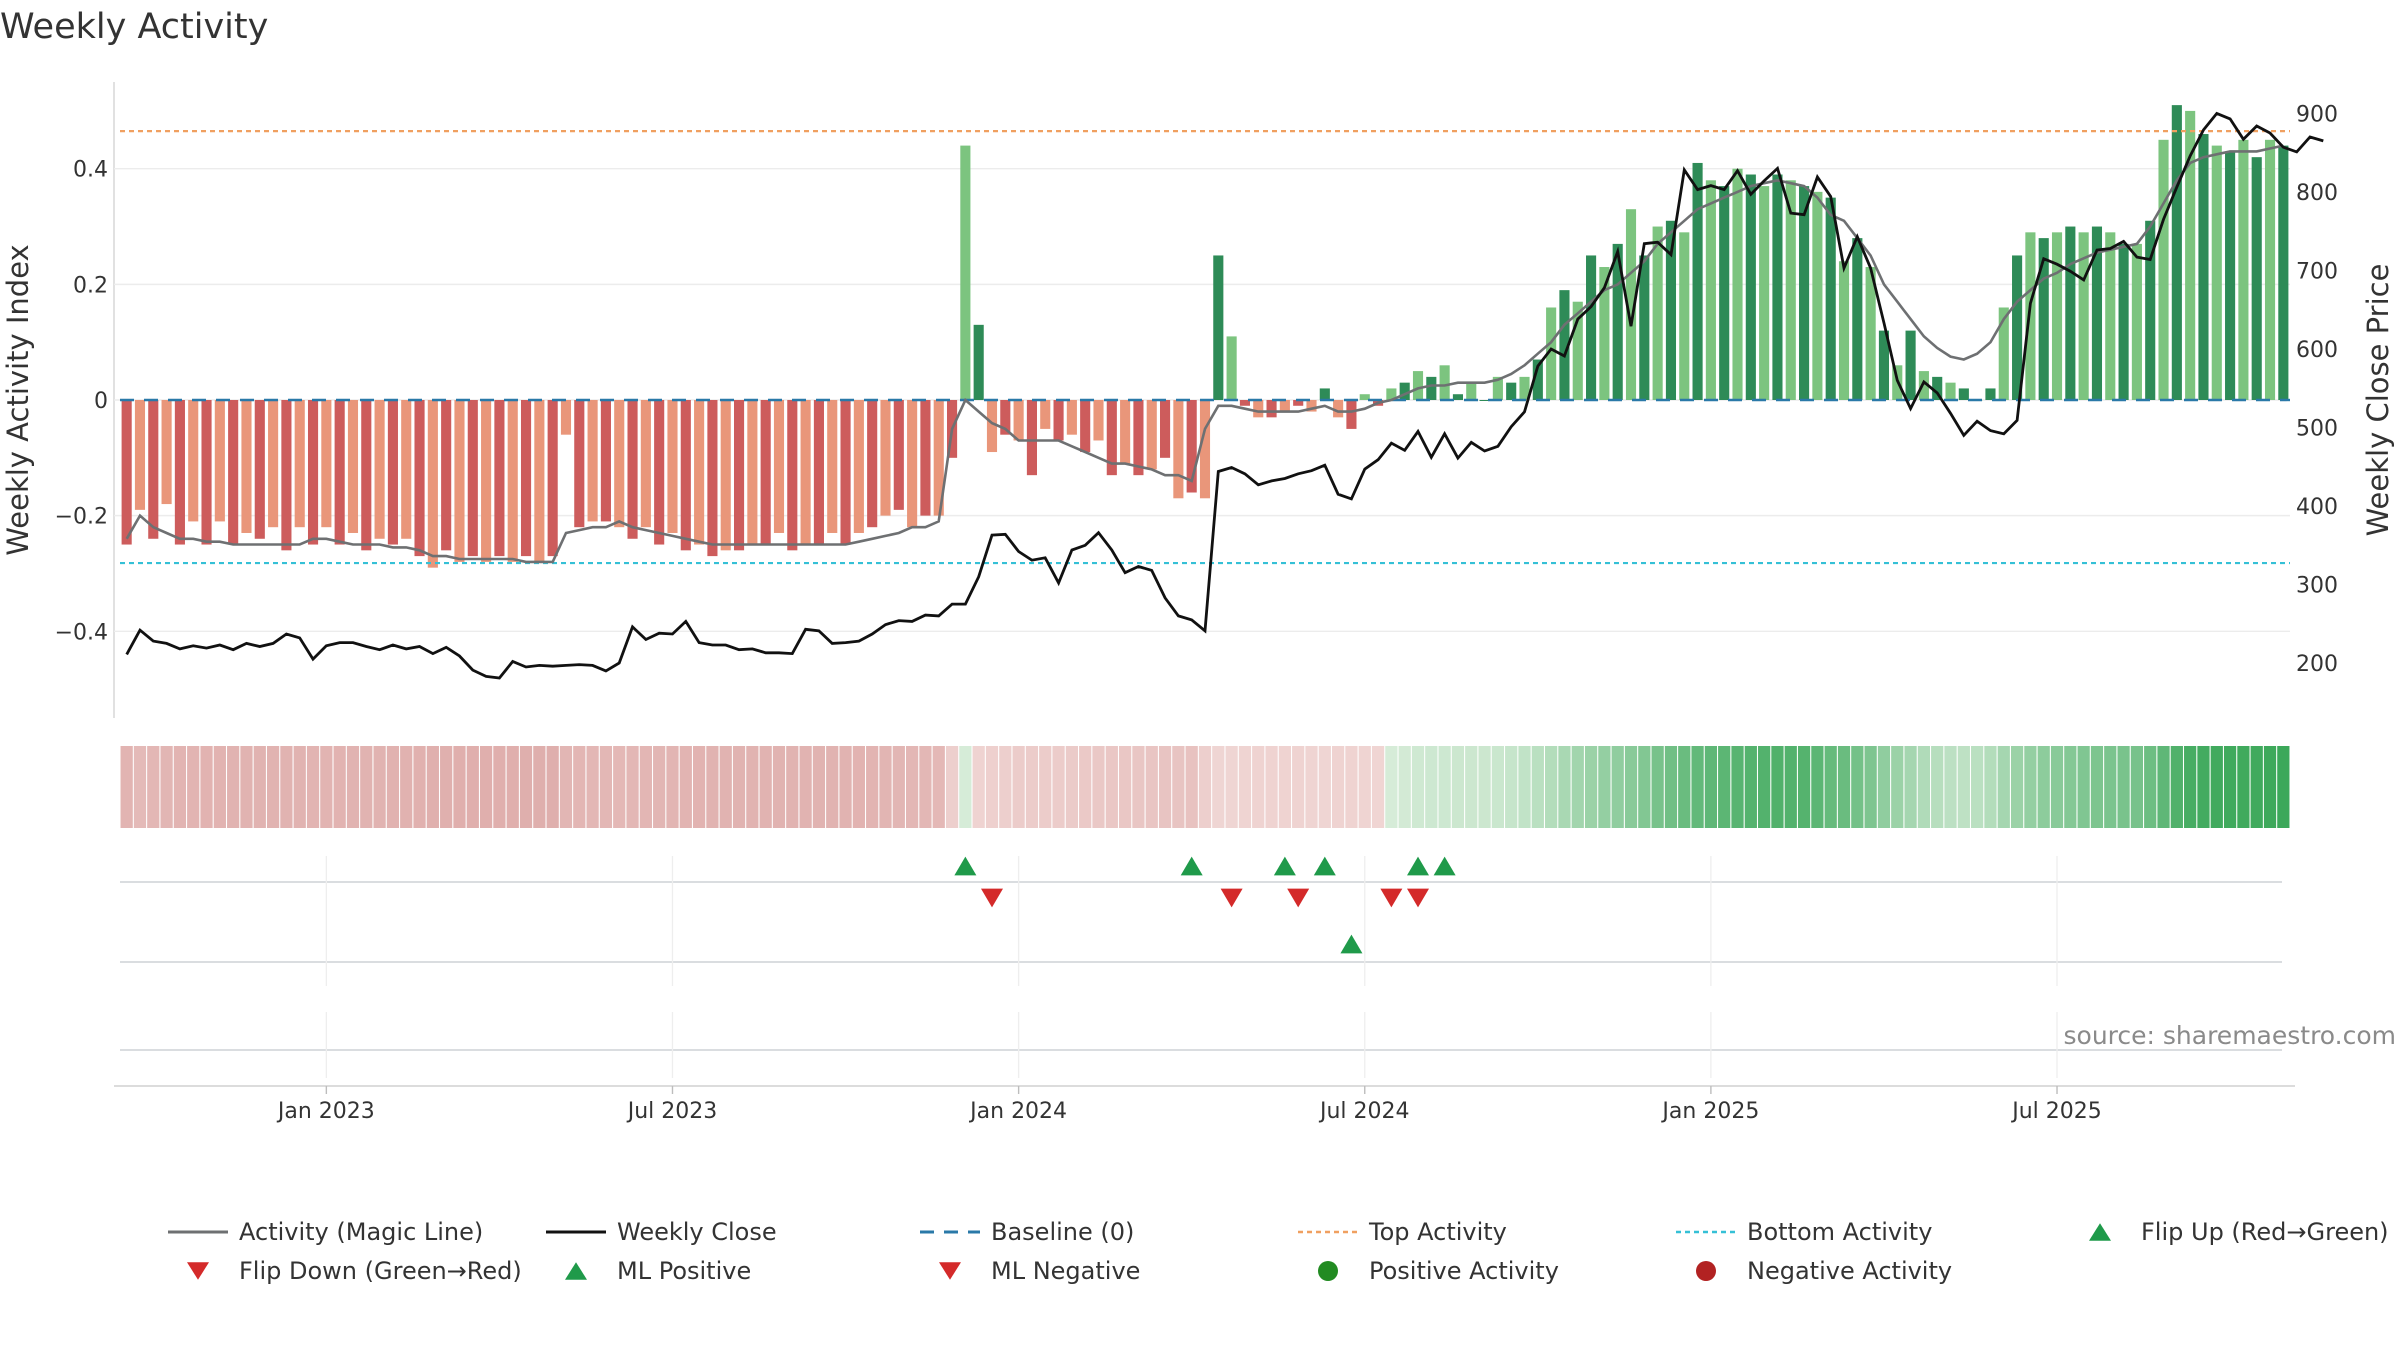 The height and width of the screenshot is (1350, 2400). I want to click on legend-swatch, so click(1706, 1271).